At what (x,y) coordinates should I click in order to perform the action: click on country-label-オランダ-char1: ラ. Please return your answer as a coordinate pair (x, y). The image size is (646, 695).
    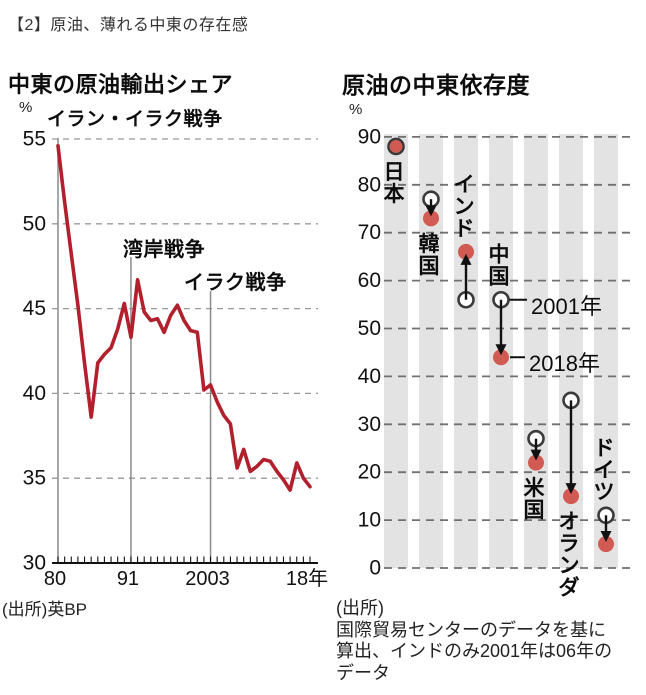
    Looking at the image, I should click on (569, 544).